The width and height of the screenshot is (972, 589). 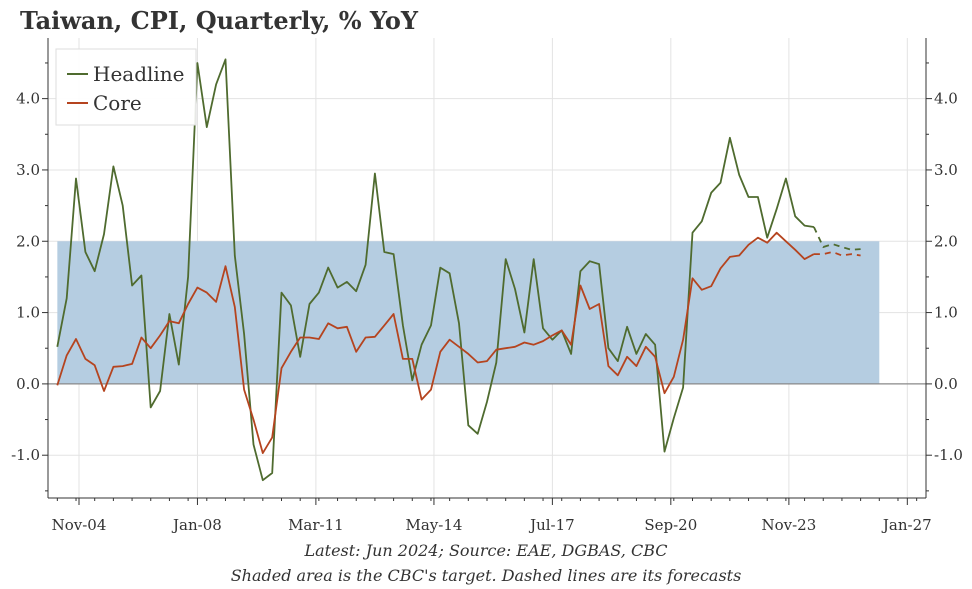 What do you see at coordinates (25, 455) in the screenshot?
I see `y-tick-label-left: -1.0` at bounding box center [25, 455].